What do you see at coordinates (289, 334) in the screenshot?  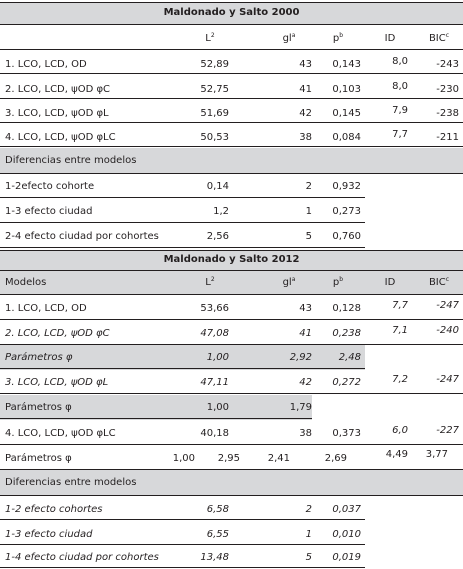 I see `table2-row-2-gl: 41` at bounding box center [289, 334].